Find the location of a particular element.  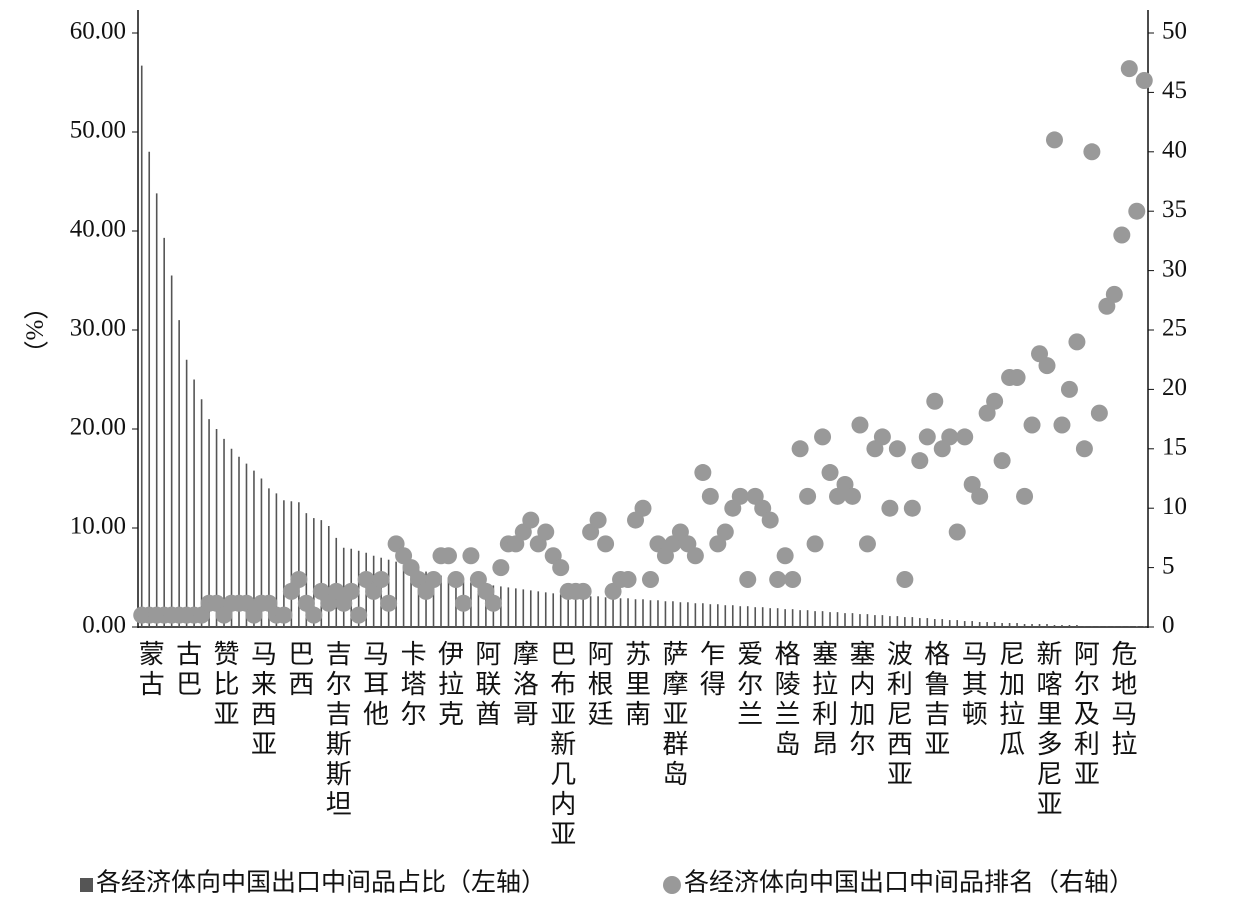

x-tick-label: 卡塔尔 is located at coordinates (411, 685).